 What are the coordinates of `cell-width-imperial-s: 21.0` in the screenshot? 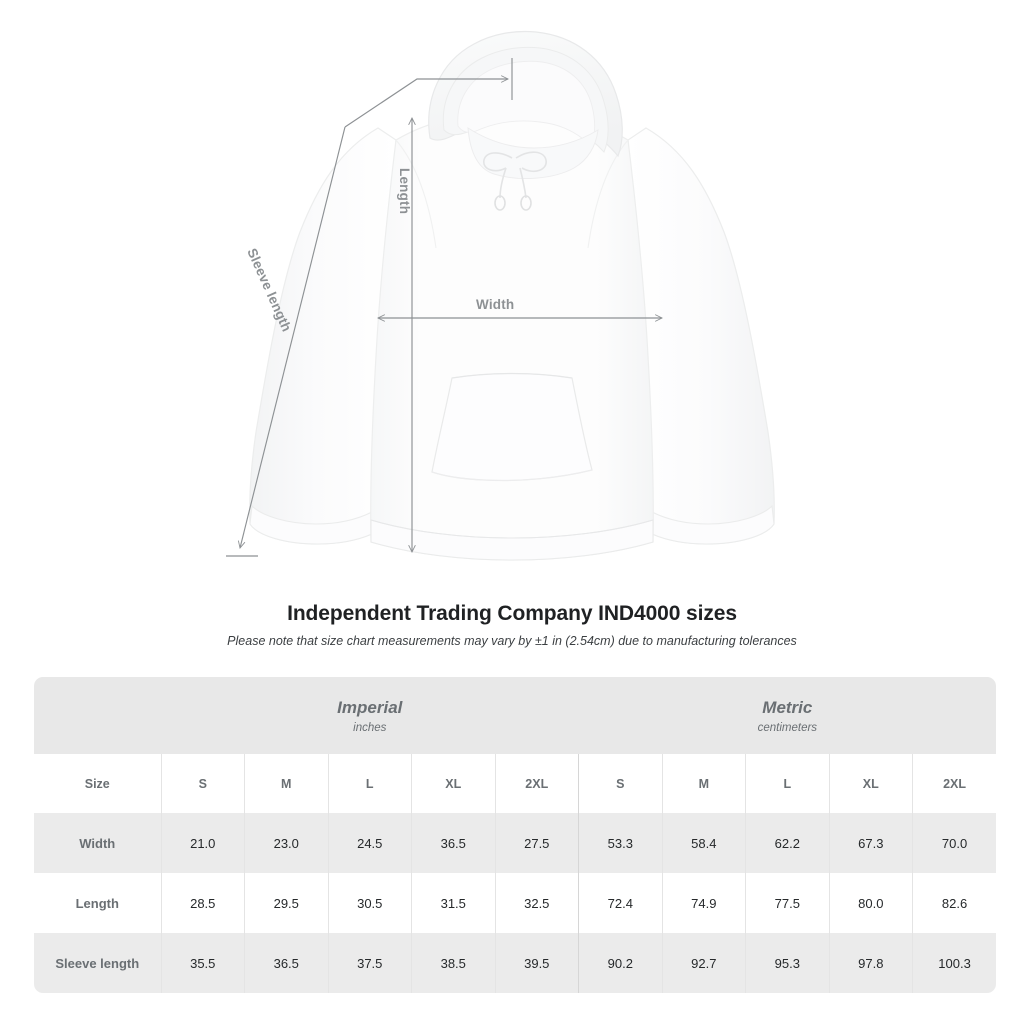 It's located at (202, 843).